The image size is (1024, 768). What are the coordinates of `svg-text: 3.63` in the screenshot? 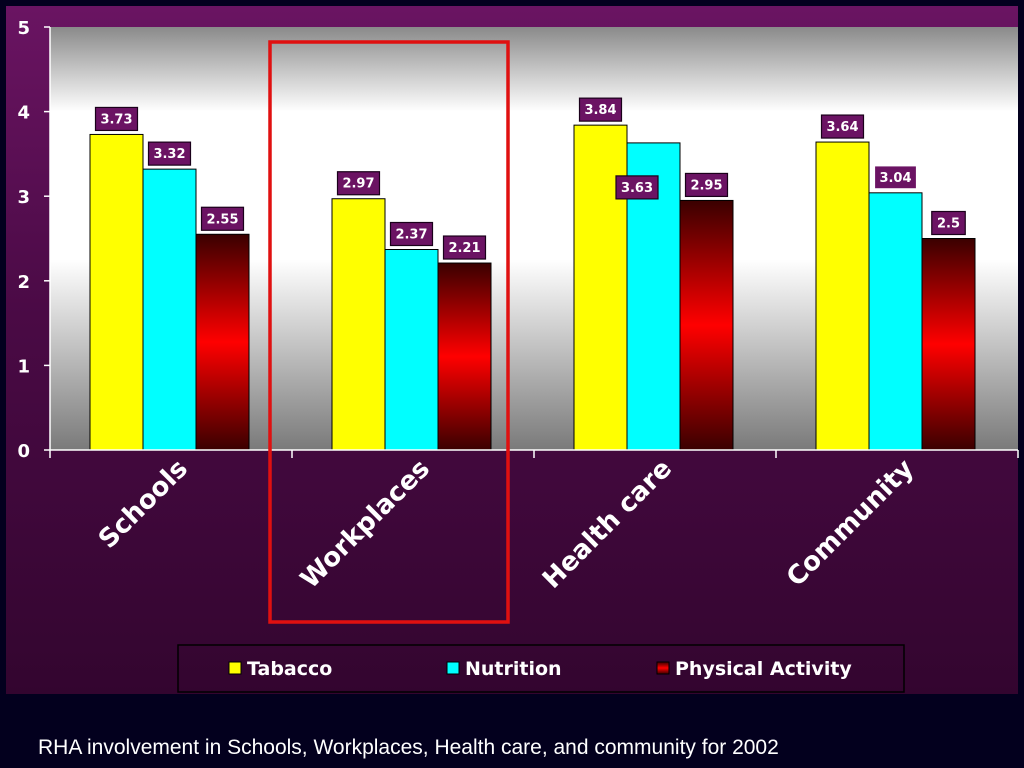 It's located at (637, 188).